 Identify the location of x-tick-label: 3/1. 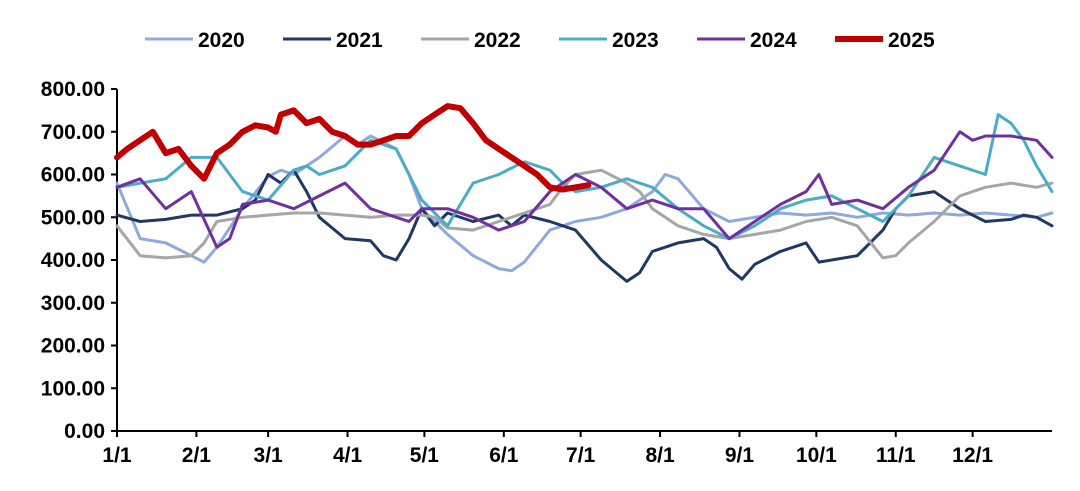
(269, 455).